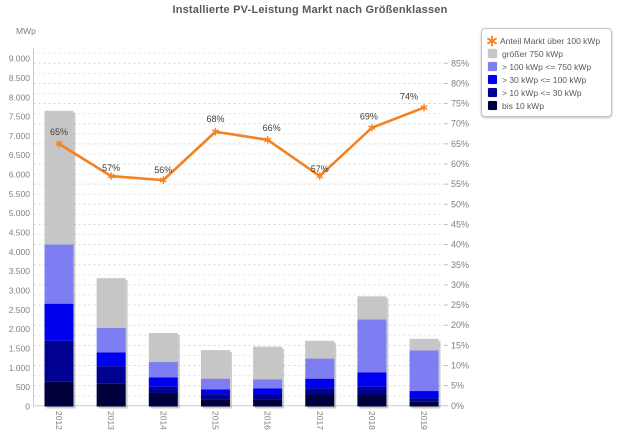  What do you see at coordinates (20, 349) in the screenshot?
I see `left-axis-tick-label: 1.500` at bounding box center [20, 349].